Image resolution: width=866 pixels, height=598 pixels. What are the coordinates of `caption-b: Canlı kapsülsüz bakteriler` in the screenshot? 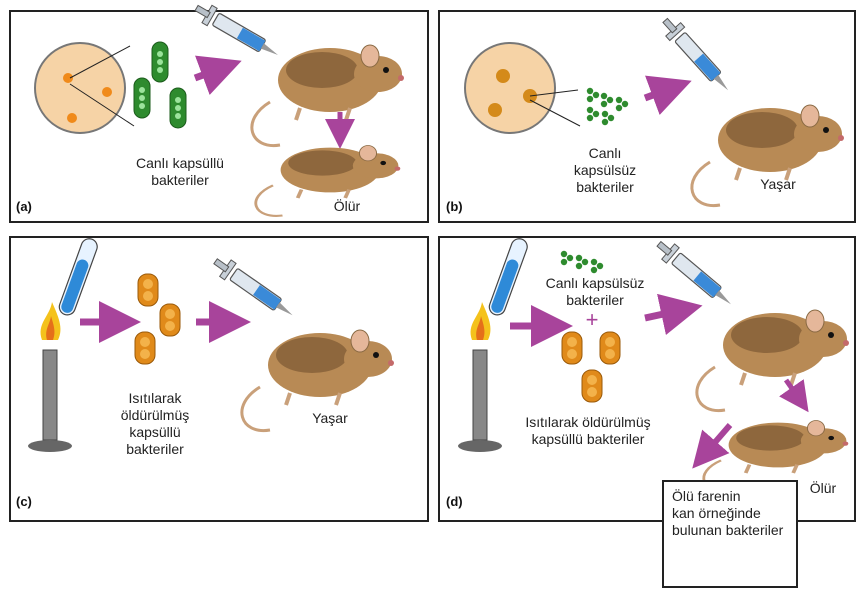 It's located at (605, 170).